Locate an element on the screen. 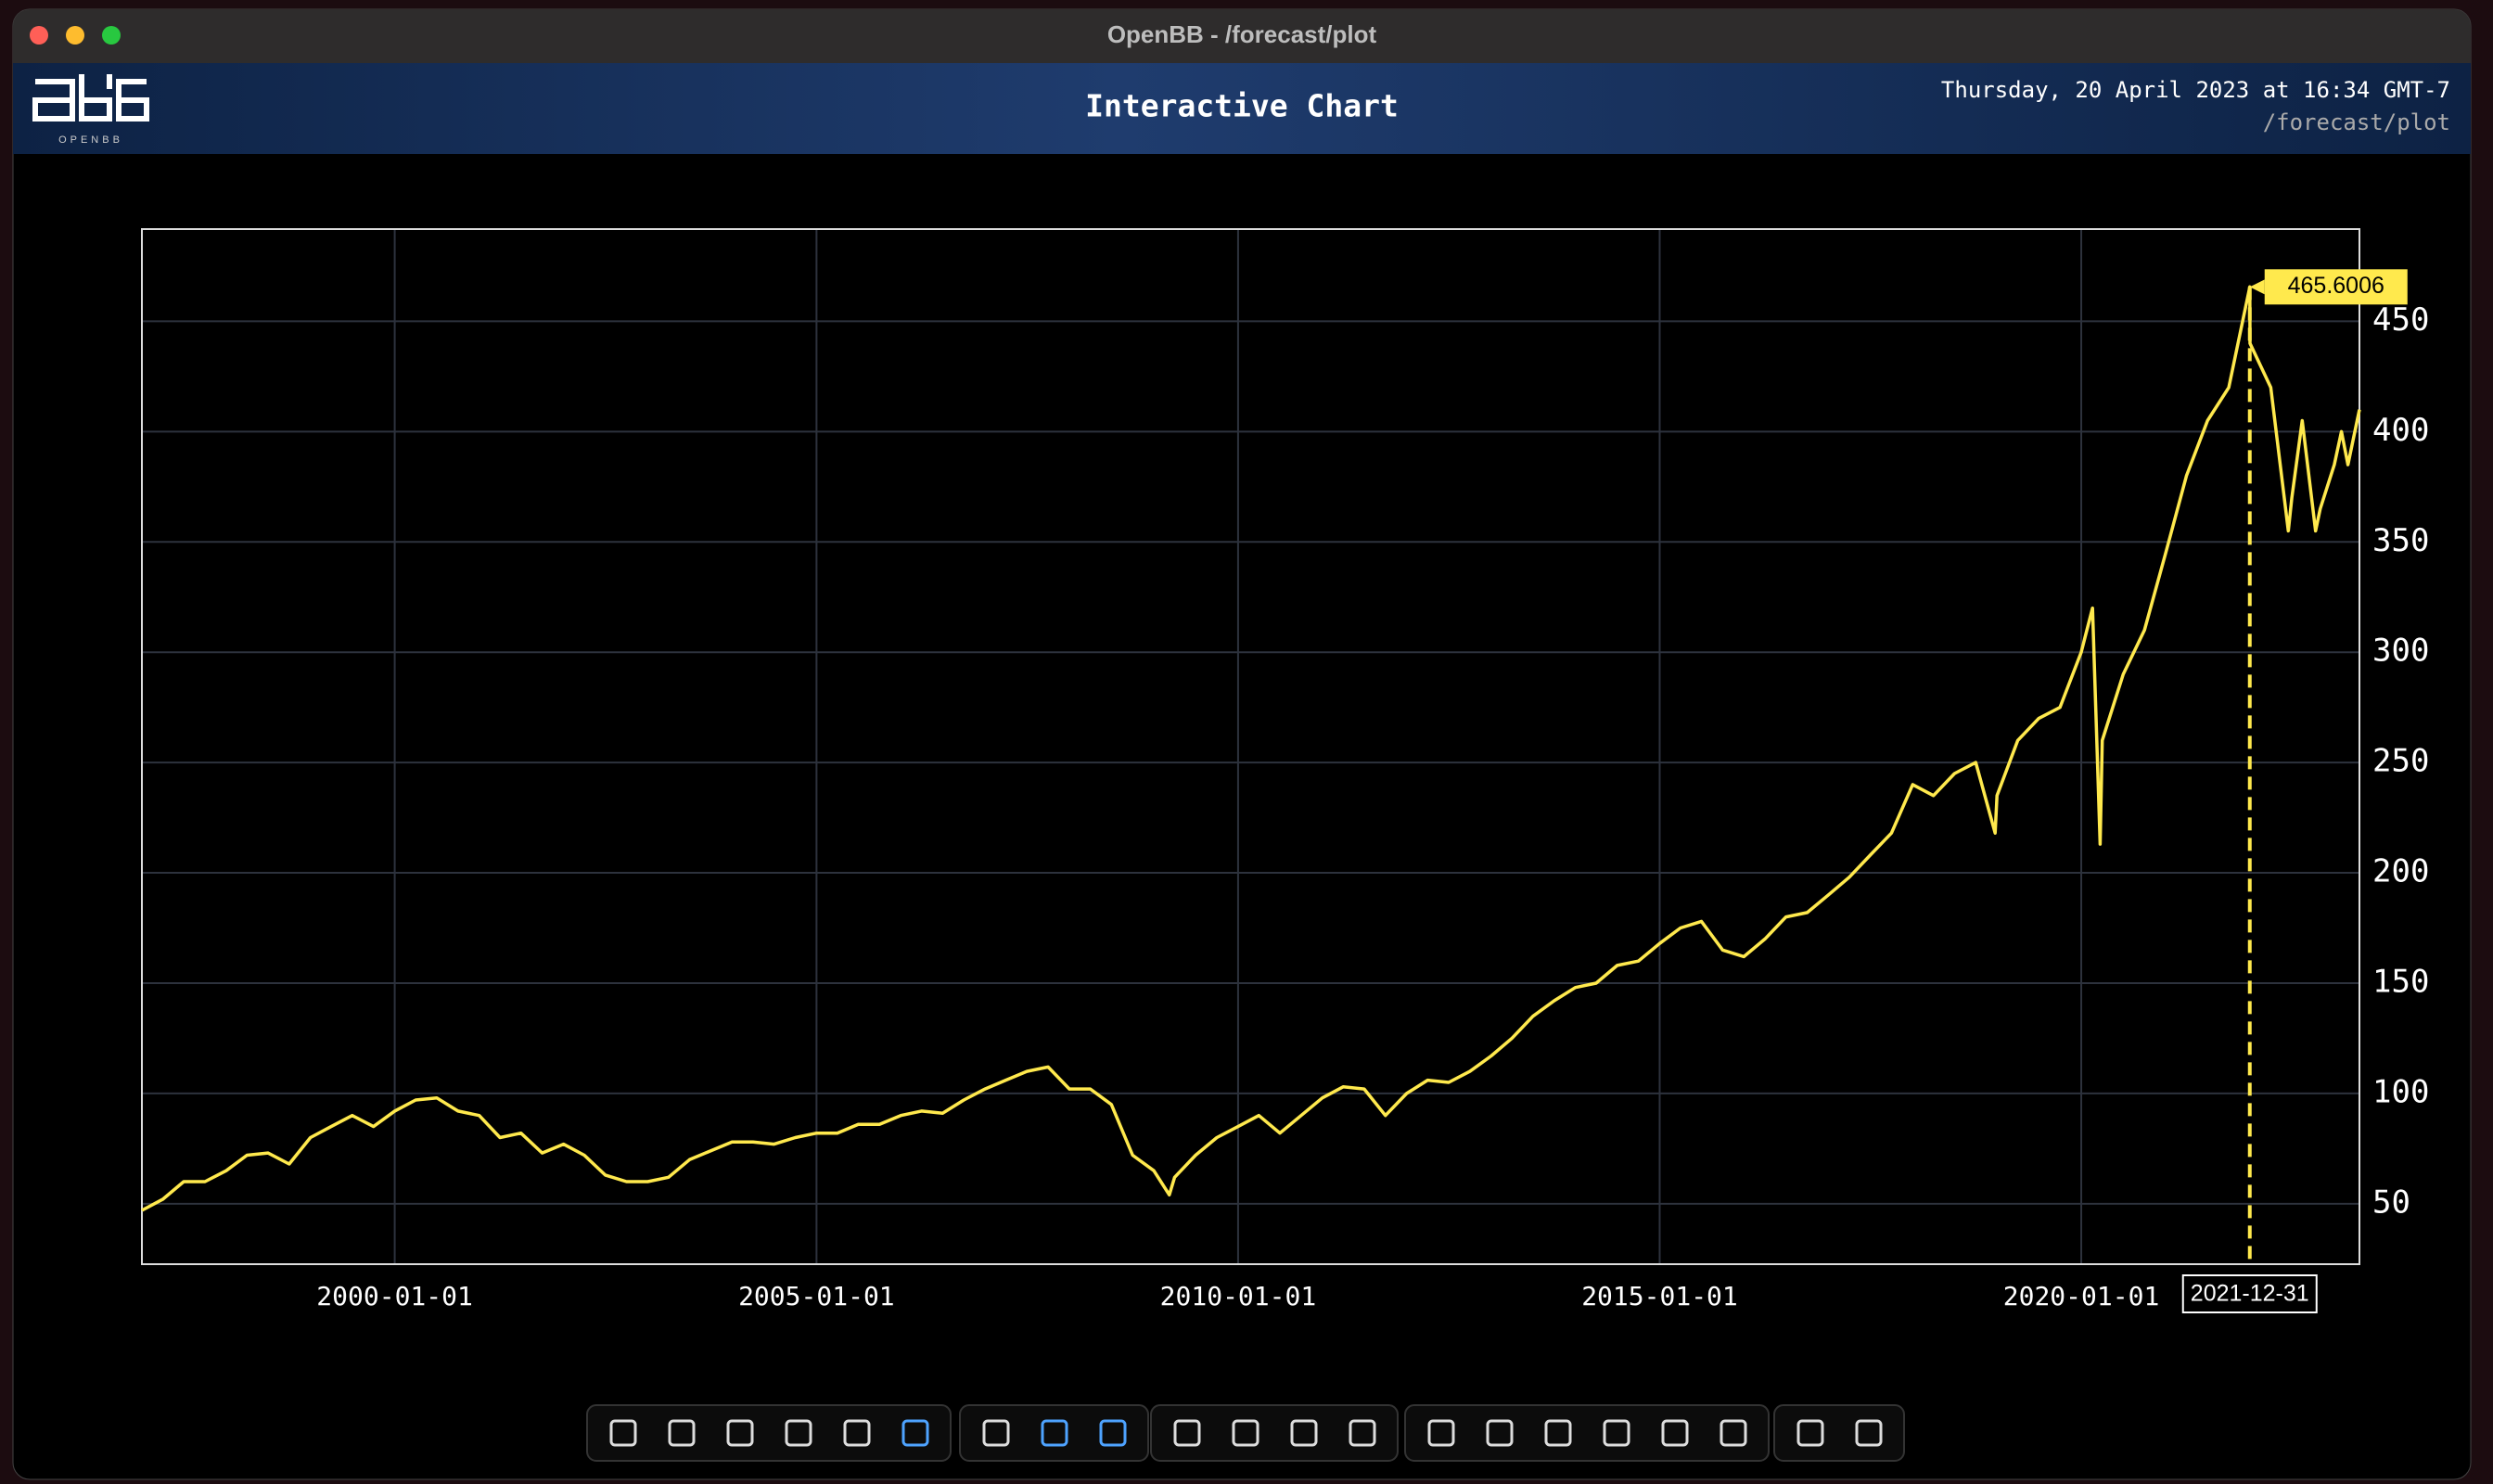  close-button is located at coordinates (39, 35).